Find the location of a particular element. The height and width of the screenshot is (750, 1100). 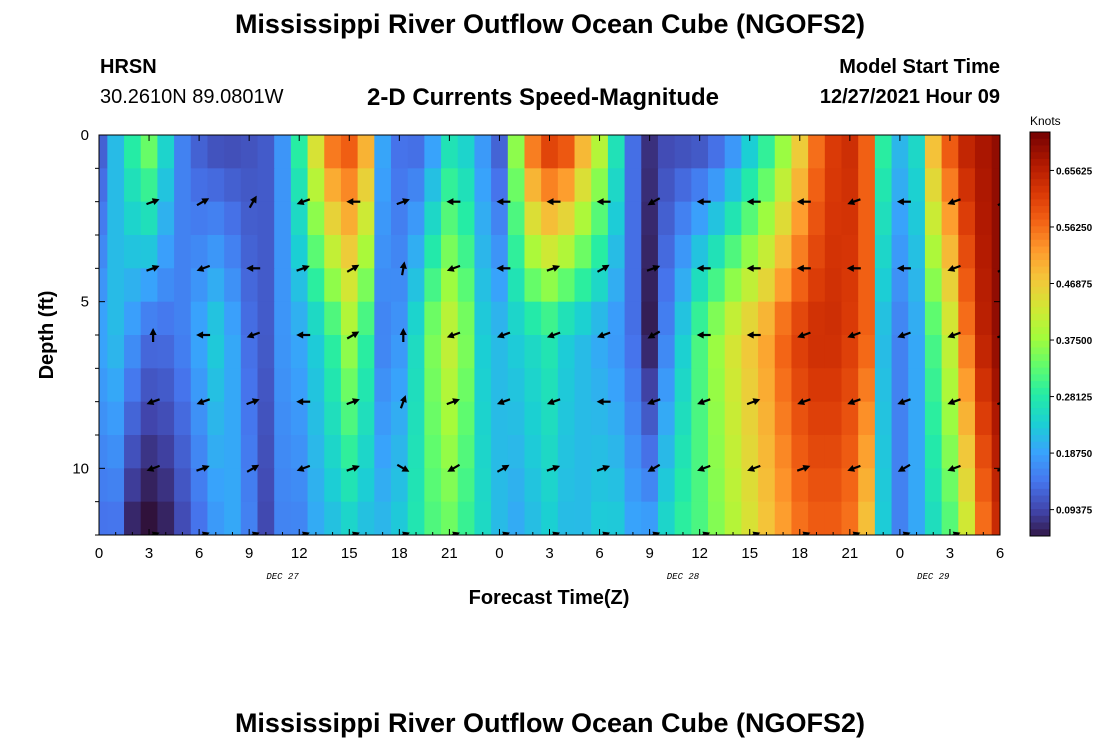

x-tick-label: 21 is located at coordinates (849, 553).